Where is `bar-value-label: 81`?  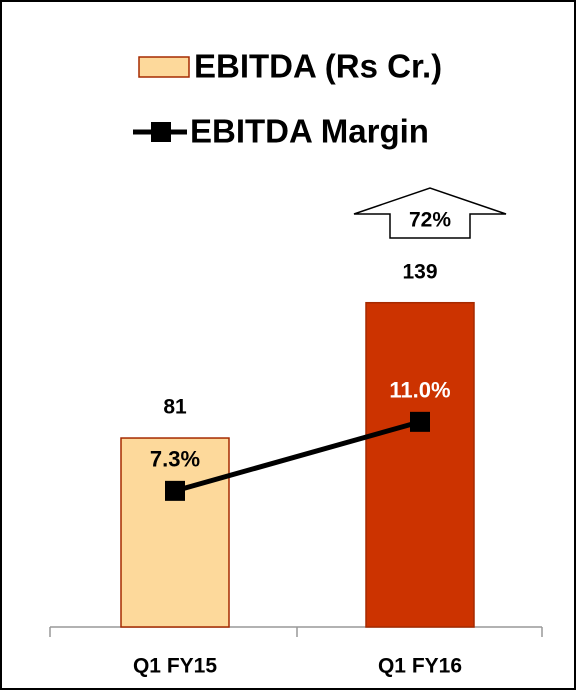
bar-value-label: 81 is located at coordinates (175, 407).